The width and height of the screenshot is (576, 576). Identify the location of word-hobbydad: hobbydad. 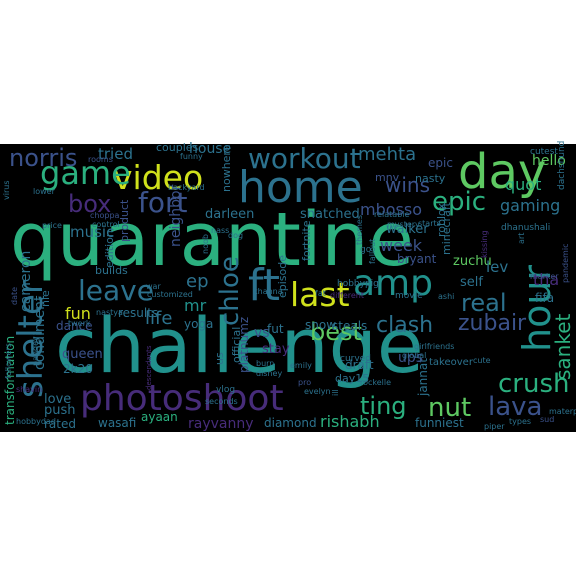
(36, 421).